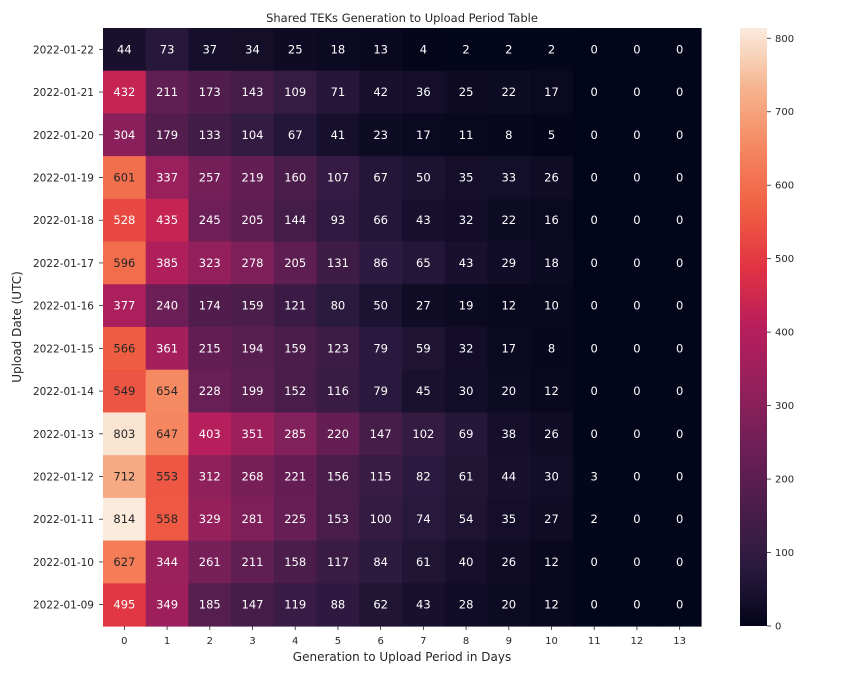  Describe the element at coordinates (423, 391) in the screenshot. I see `cell-value-label: 45` at that location.